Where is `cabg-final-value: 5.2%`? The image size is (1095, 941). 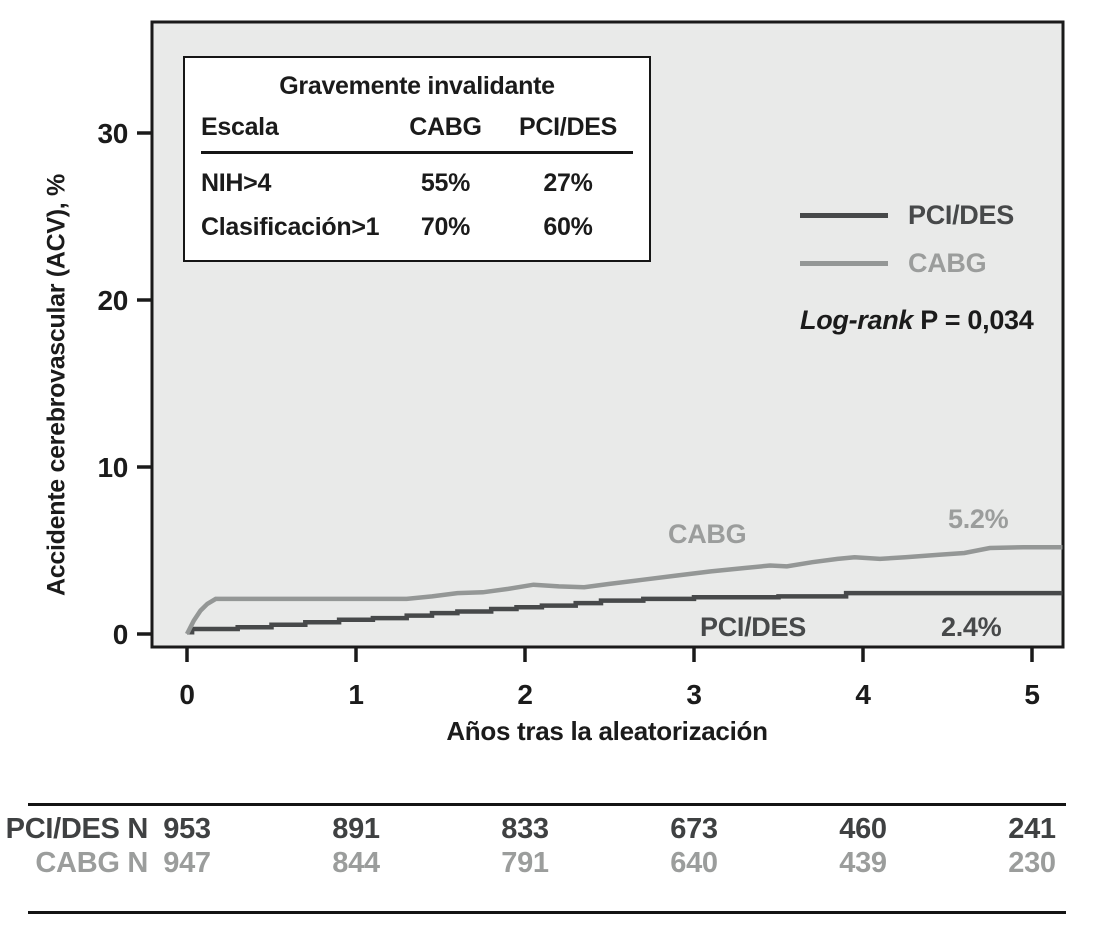 cabg-final-value: 5.2% is located at coordinates (978, 519).